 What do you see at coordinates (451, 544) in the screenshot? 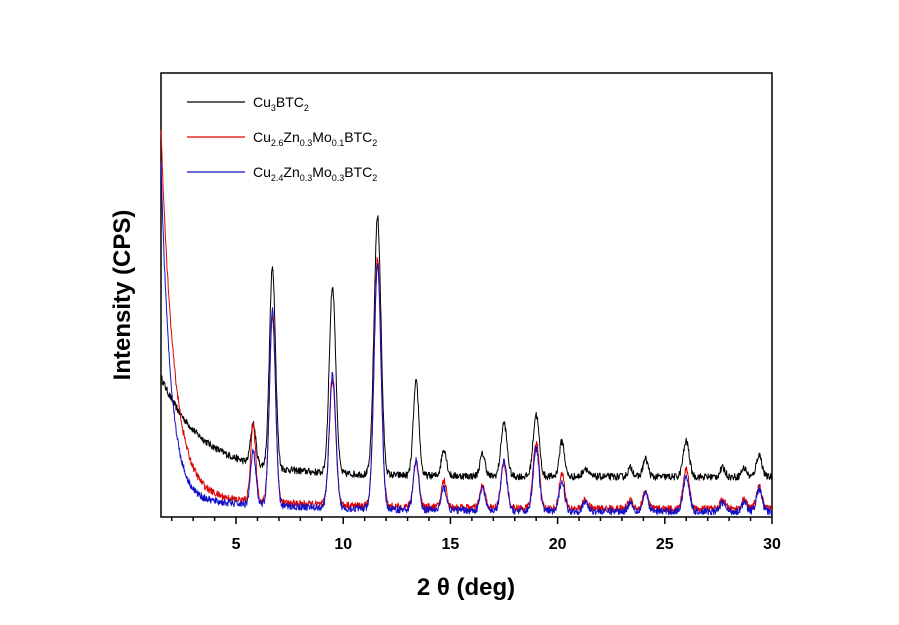
I see `x-tick-label: 15` at bounding box center [451, 544].